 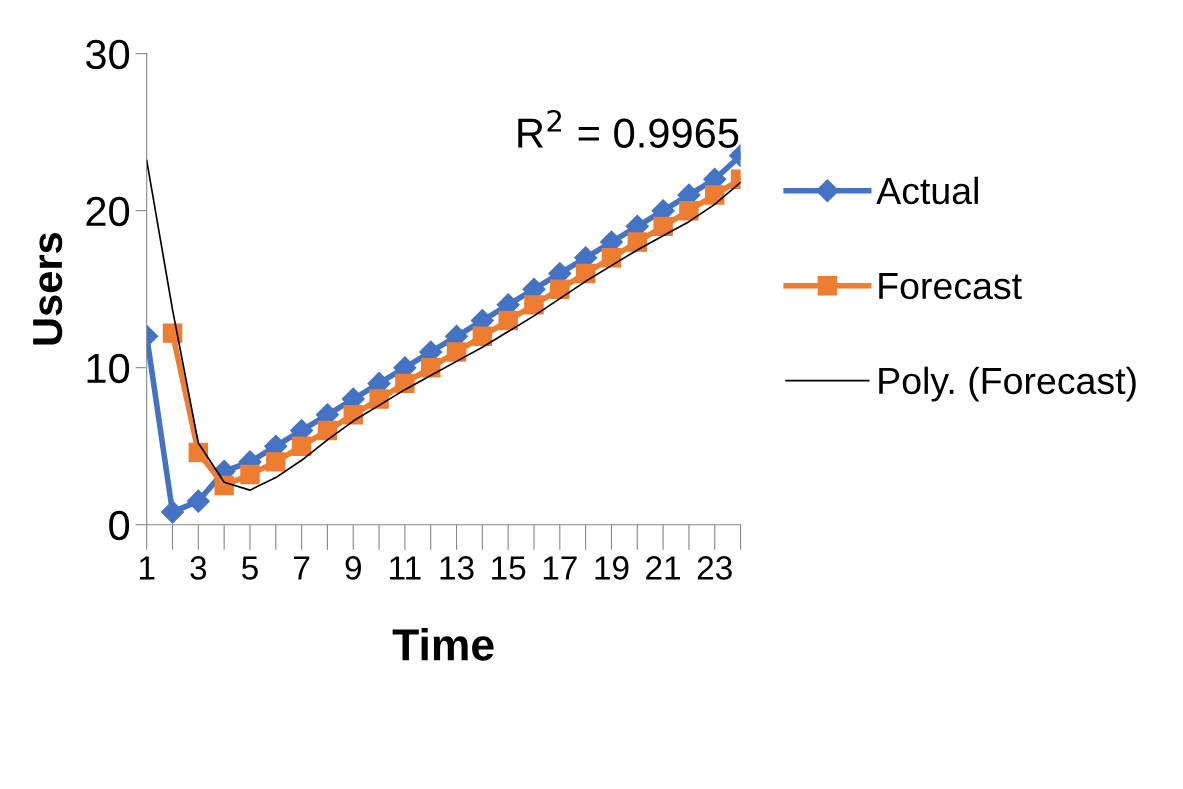 I want to click on y-tick-label: 20, so click(x=108, y=211).